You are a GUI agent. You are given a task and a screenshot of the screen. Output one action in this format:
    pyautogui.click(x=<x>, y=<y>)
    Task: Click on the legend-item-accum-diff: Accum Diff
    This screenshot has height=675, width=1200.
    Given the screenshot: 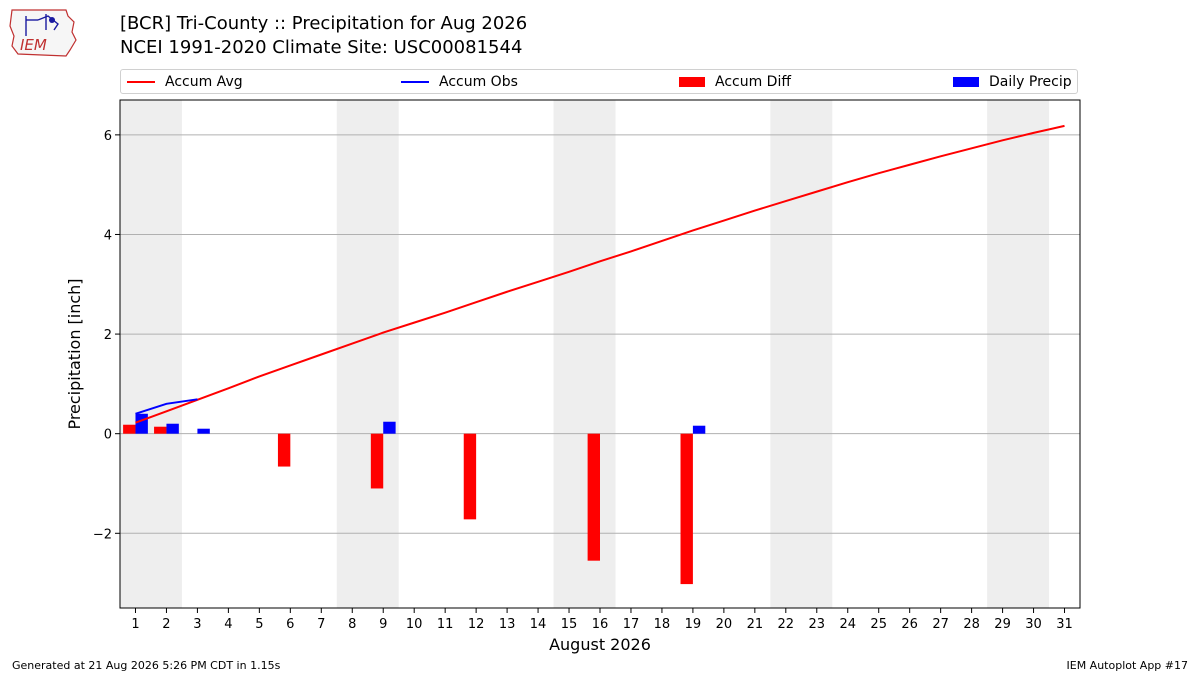 What is the action you would take?
    pyautogui.click(x=735, y=82)
    